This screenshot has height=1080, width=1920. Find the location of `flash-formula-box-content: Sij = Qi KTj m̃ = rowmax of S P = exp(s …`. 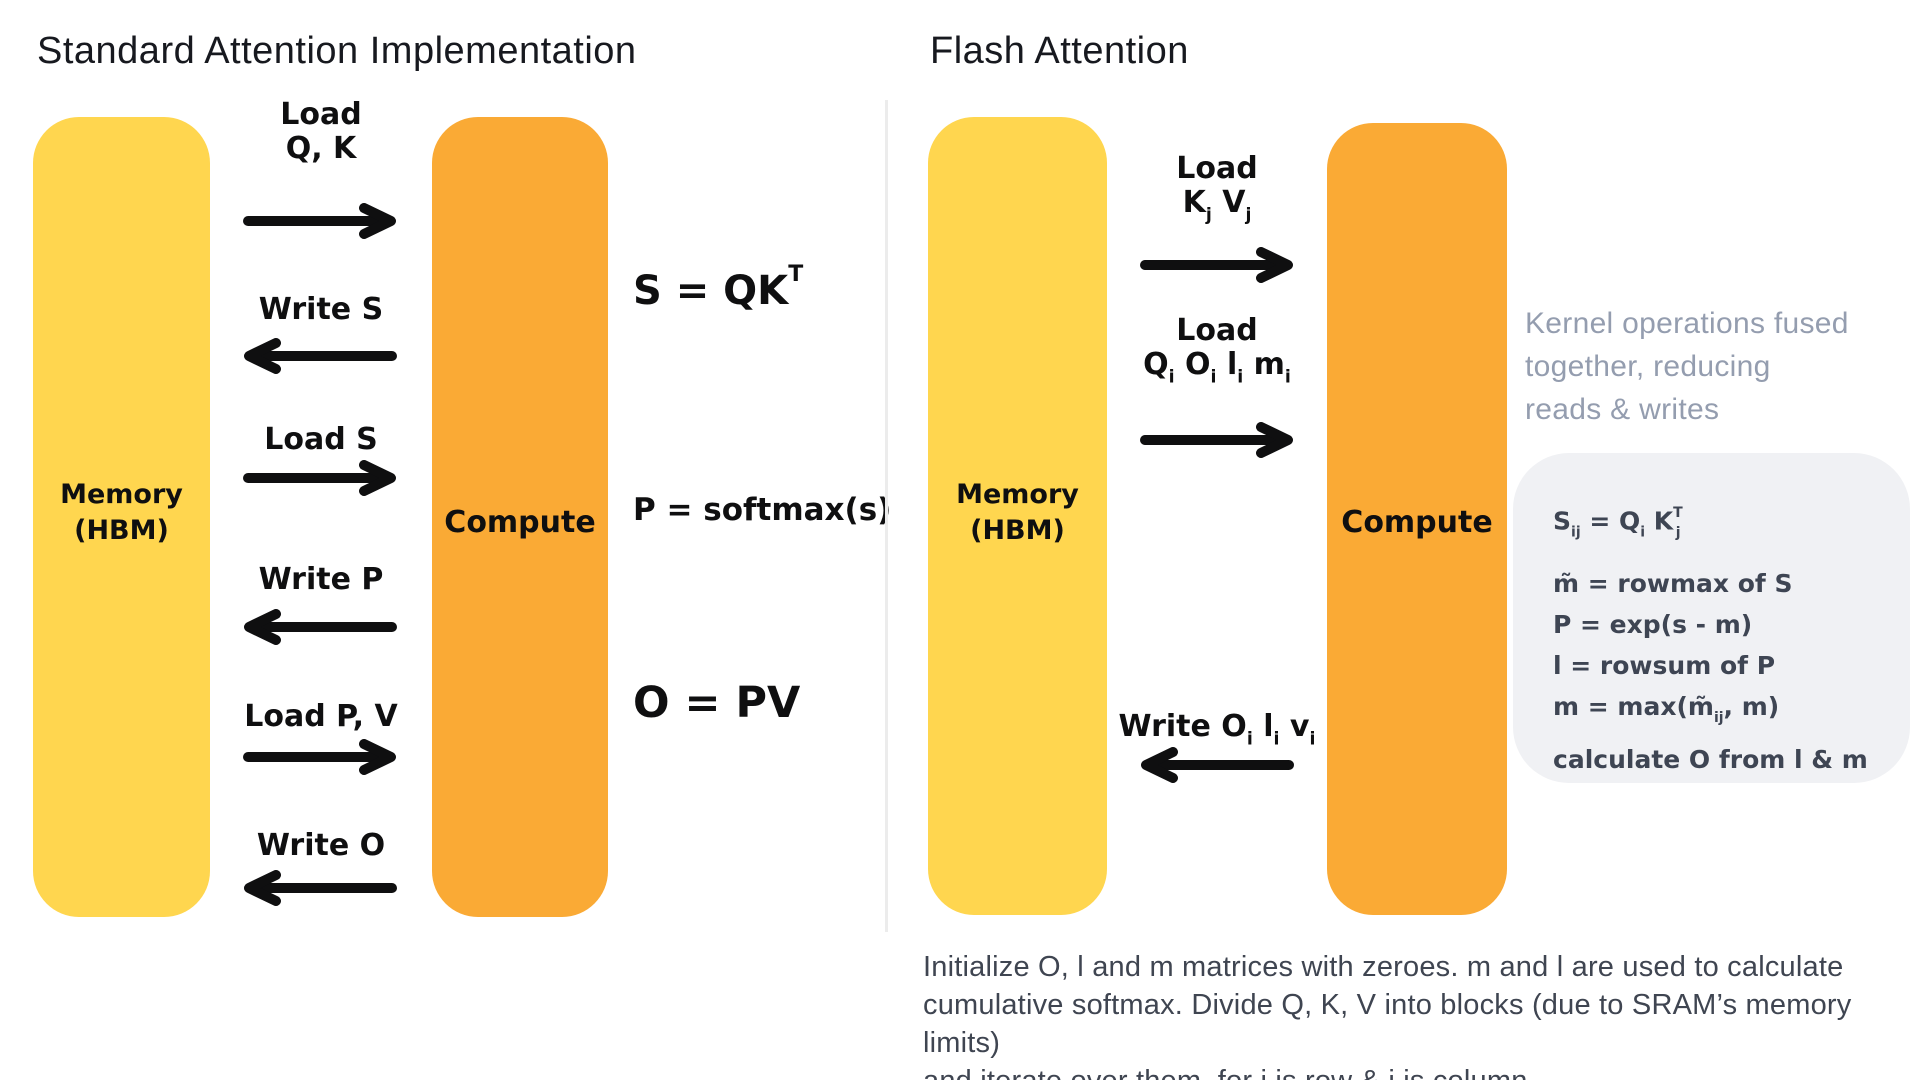

flash-formula-box-content: Sij = Qi KTj m̃ = rowmax of S P = exp(s … is located at coordinates (1711, 616).